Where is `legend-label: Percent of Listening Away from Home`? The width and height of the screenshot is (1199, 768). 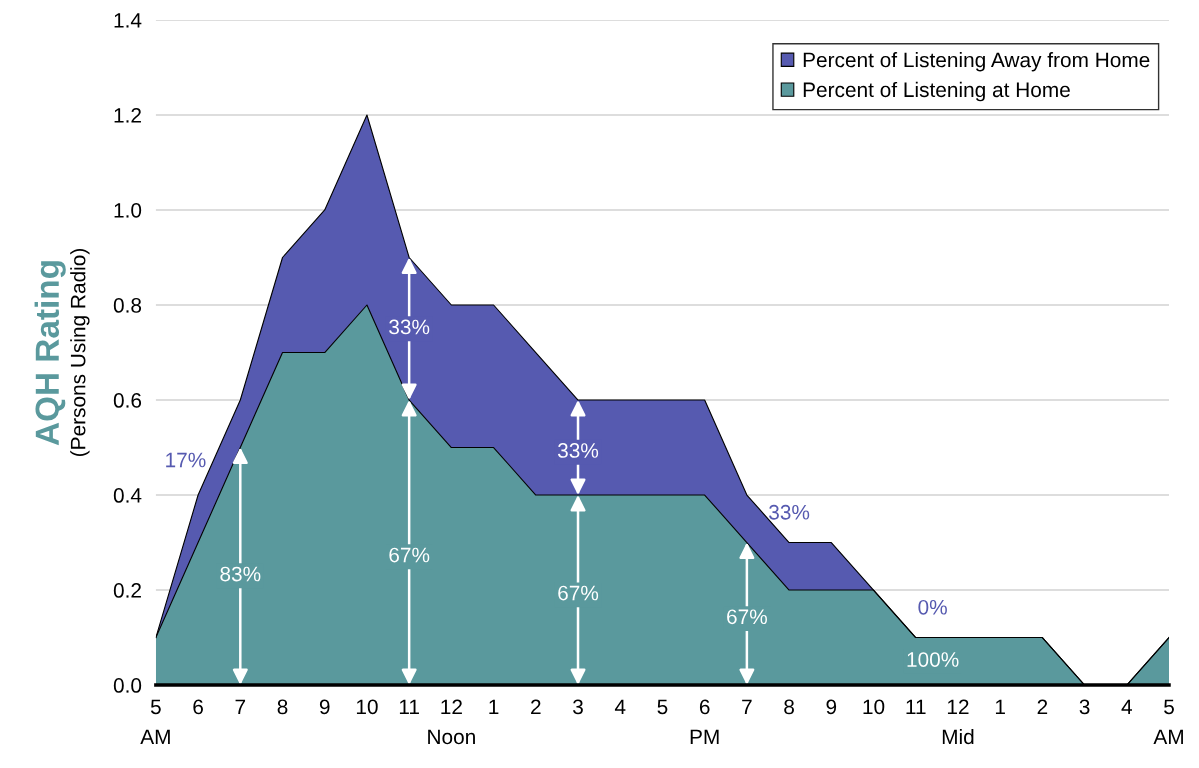 legend-label: Percent of Listening Away from Home is located at coordinates (976, 62).